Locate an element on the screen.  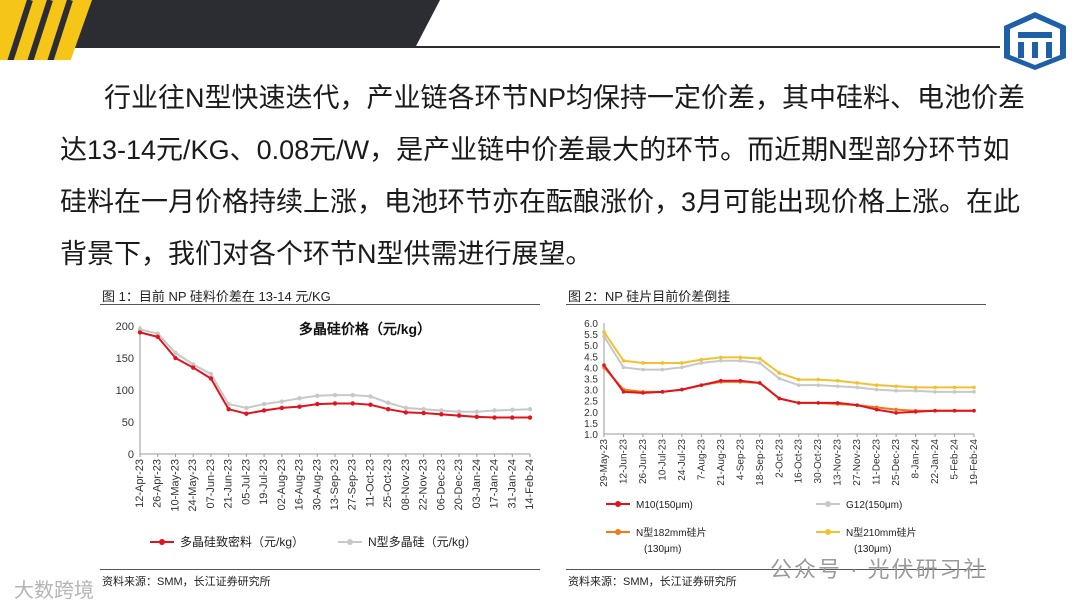
x-tick-label: 27-Nov-23 is located at coordinates (857, 462).